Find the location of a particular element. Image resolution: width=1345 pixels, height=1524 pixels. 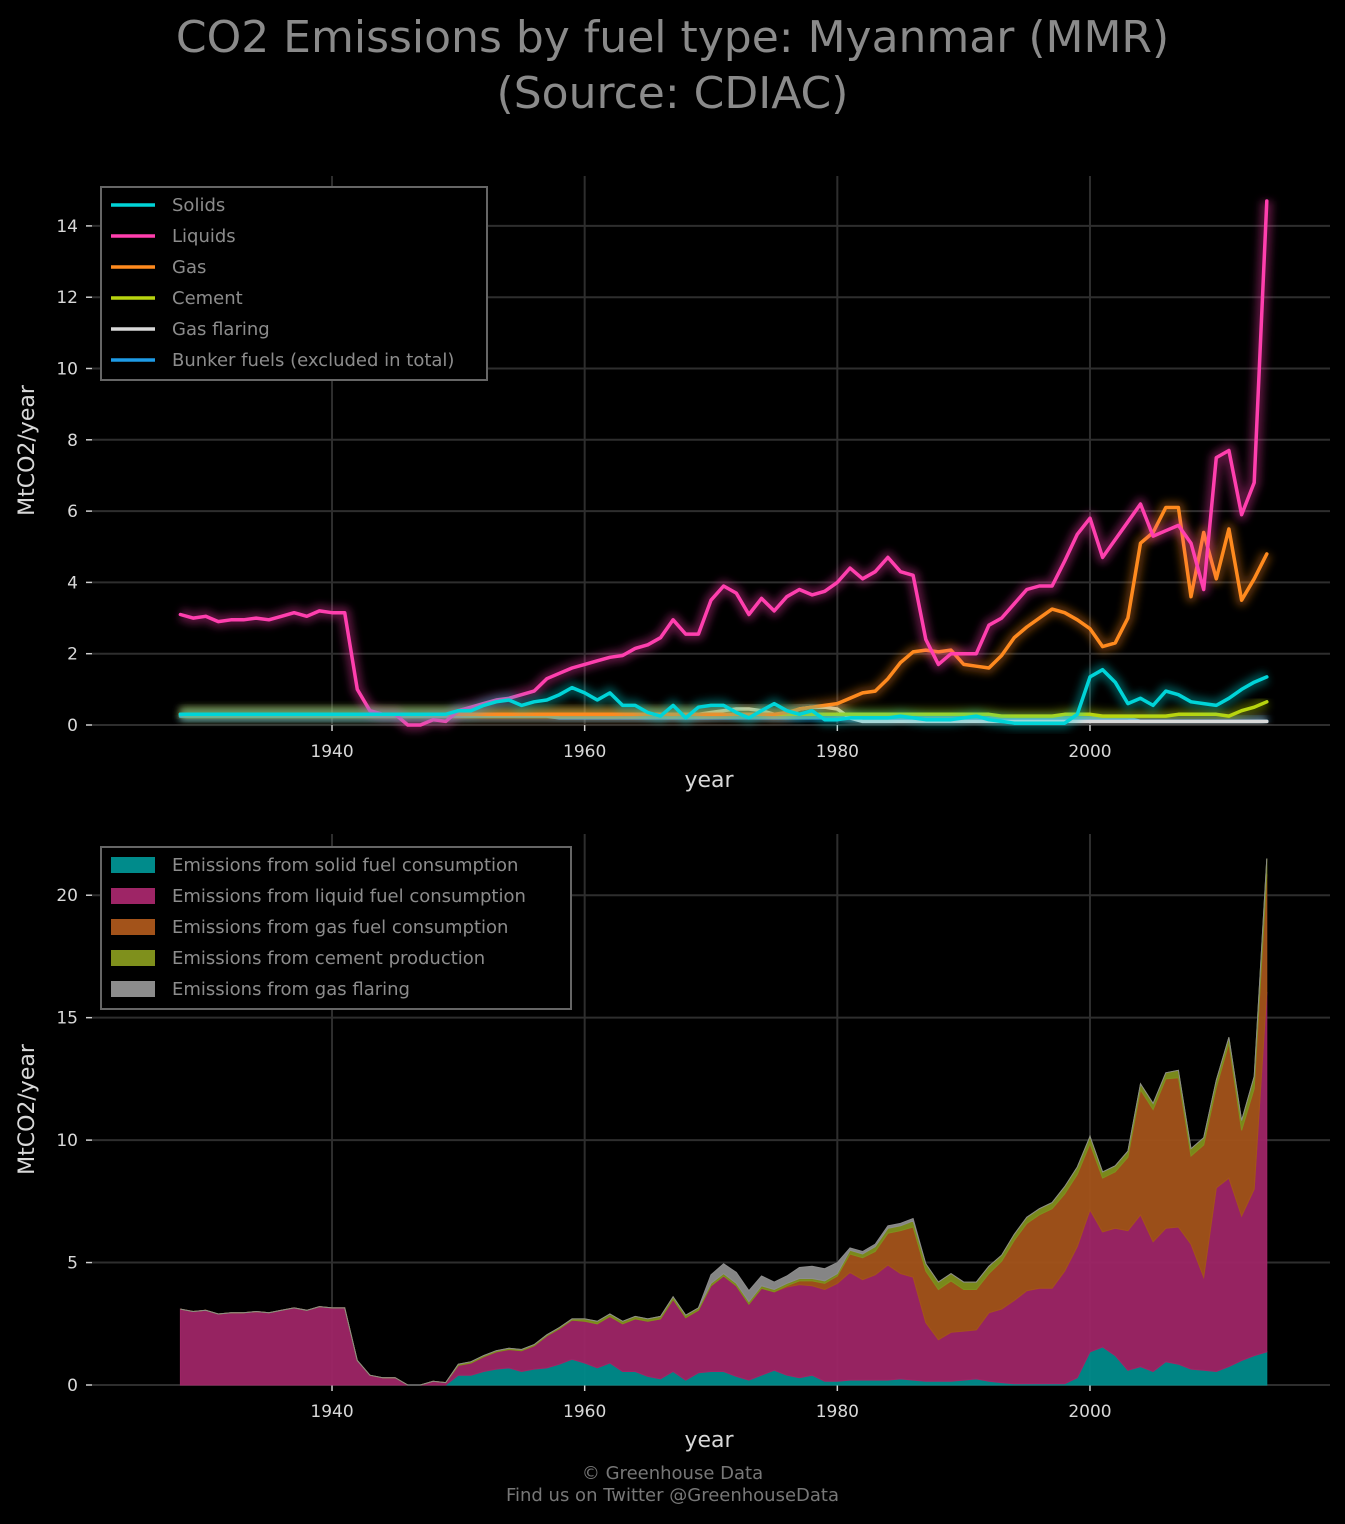

legend-label-0: Solids is located at coordinates (198, 205).